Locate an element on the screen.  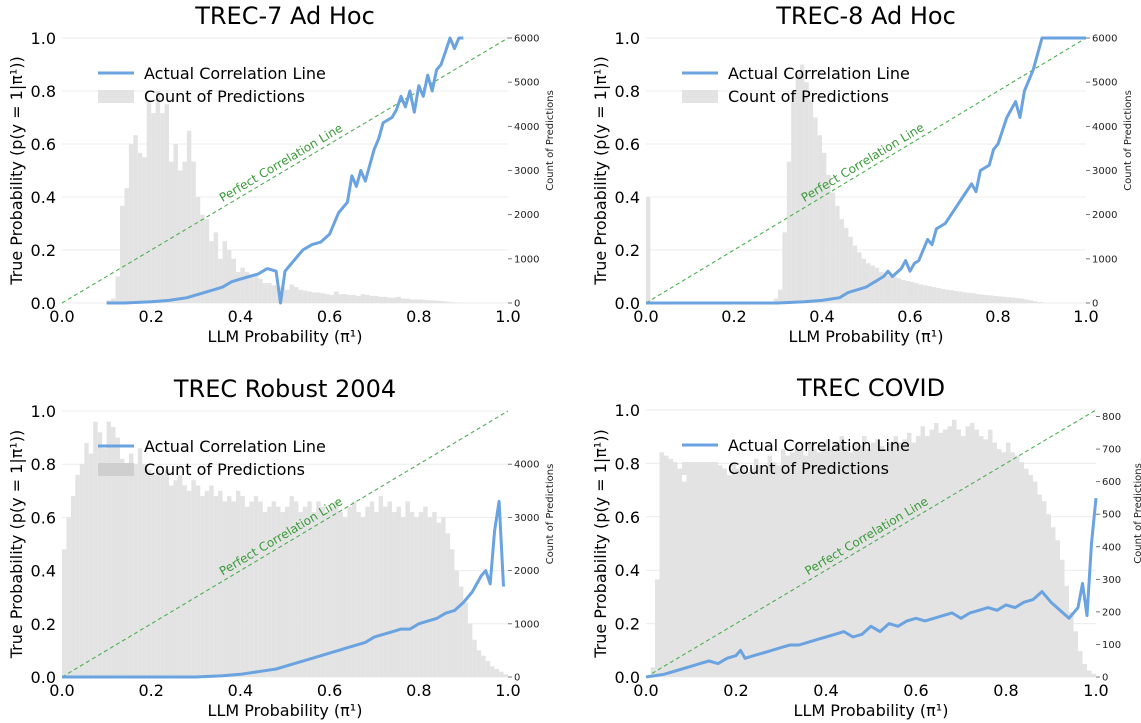
y-tick-label: 0.6 is located at coordinates (627, 517).